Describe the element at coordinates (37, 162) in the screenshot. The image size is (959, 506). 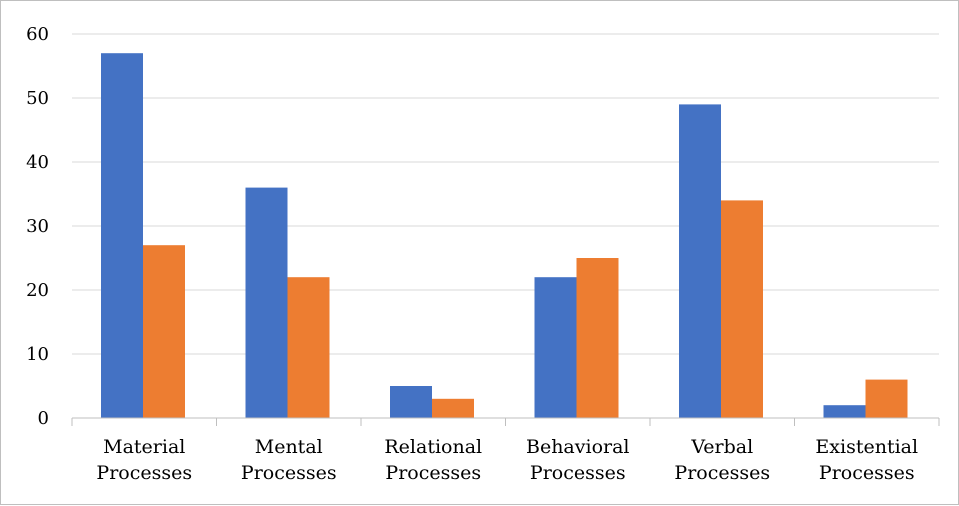
I see `y-tick-label: 40` at that location.